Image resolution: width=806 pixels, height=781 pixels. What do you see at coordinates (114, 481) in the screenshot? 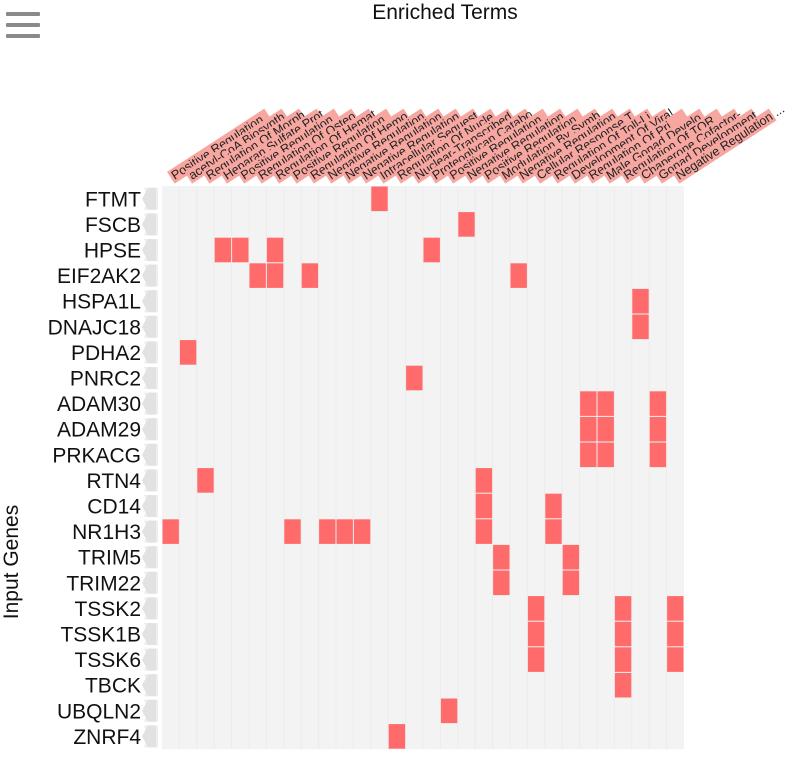
I see `row-label: RTN4` at bounding box center [114, 481].